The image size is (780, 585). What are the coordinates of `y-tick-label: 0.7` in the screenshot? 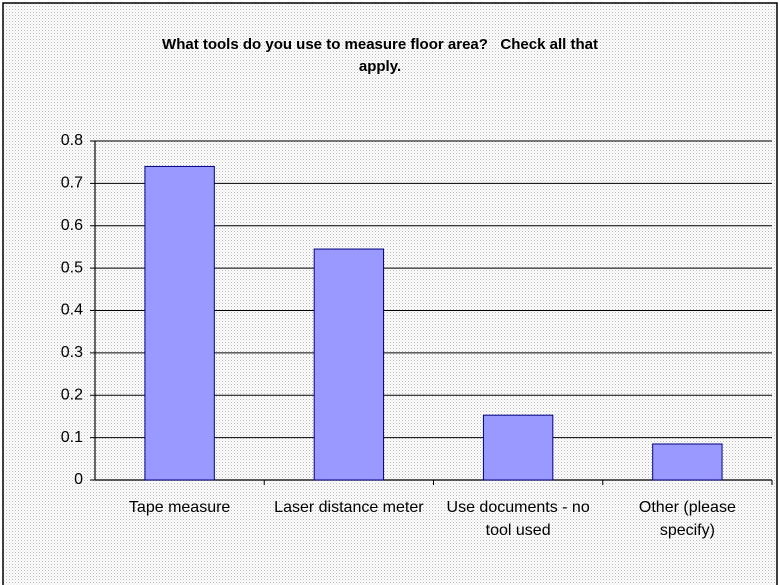 It's located at (72, 183).